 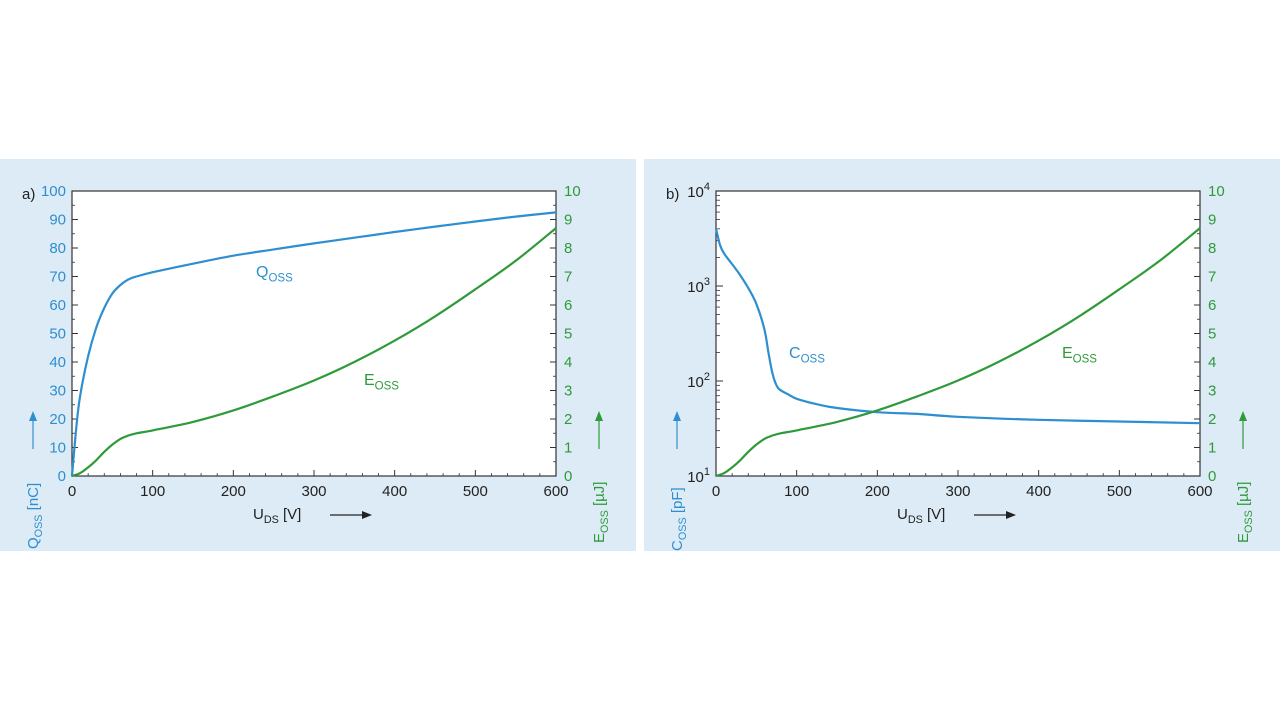 I want to click on y-left-axis-label: QOSS [nC], so click(x=35, y=516).